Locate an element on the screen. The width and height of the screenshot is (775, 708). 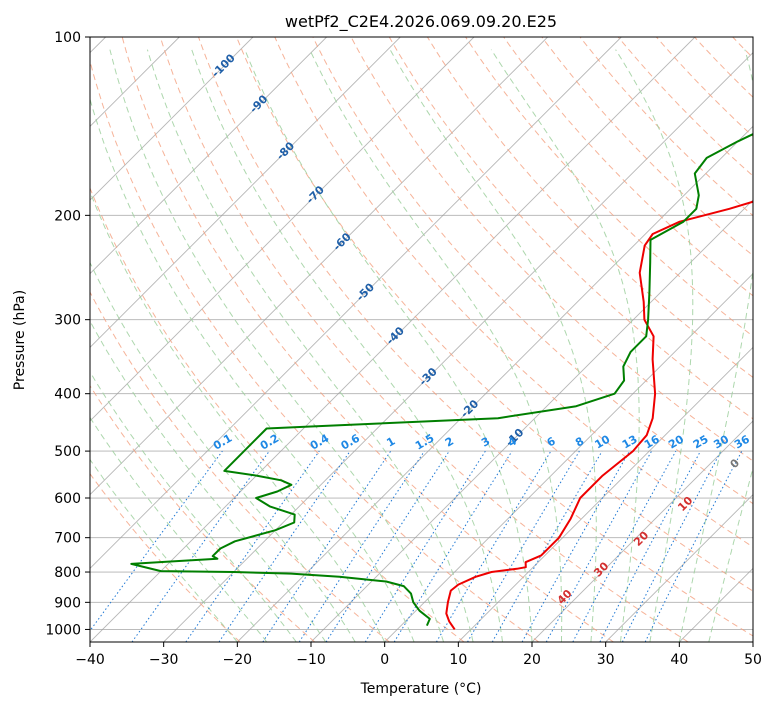
x-tick-label: 10 is located at coordinates (458, 660).